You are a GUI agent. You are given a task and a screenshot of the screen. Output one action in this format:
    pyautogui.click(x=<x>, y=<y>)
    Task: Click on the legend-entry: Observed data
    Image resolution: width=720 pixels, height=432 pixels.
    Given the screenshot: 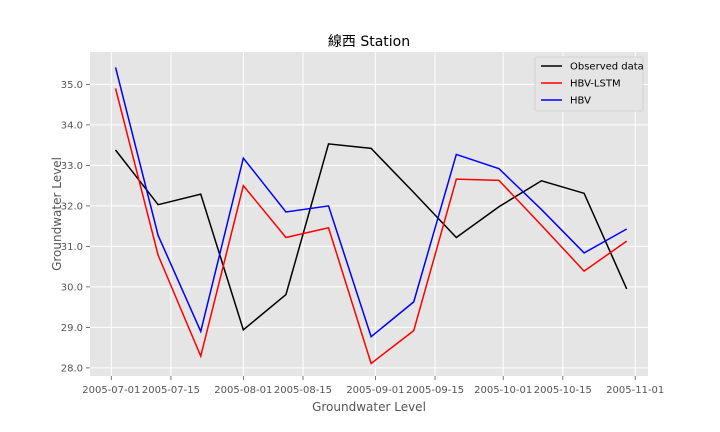 What is the action you would take?
    pyautogui.click(x=607, y=67)
    